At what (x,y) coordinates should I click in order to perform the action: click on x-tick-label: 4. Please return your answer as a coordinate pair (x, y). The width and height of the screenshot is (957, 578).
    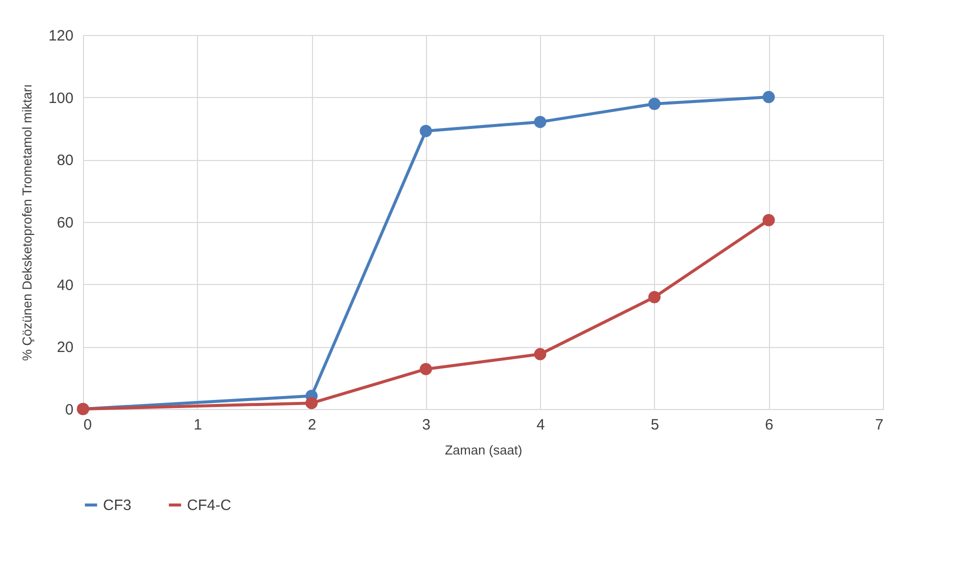
    Looking at the image, I should click on (540, 425).